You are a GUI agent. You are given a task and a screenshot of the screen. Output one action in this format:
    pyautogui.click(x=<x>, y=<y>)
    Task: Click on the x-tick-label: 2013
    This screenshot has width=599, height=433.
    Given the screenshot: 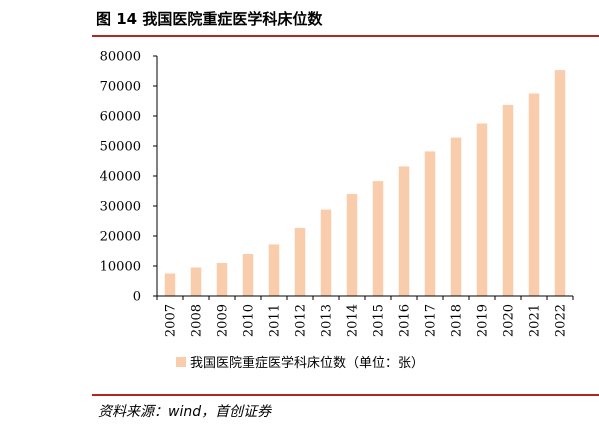 What is the action you would take?
    pyautogui.click(x=327, y=320)
    